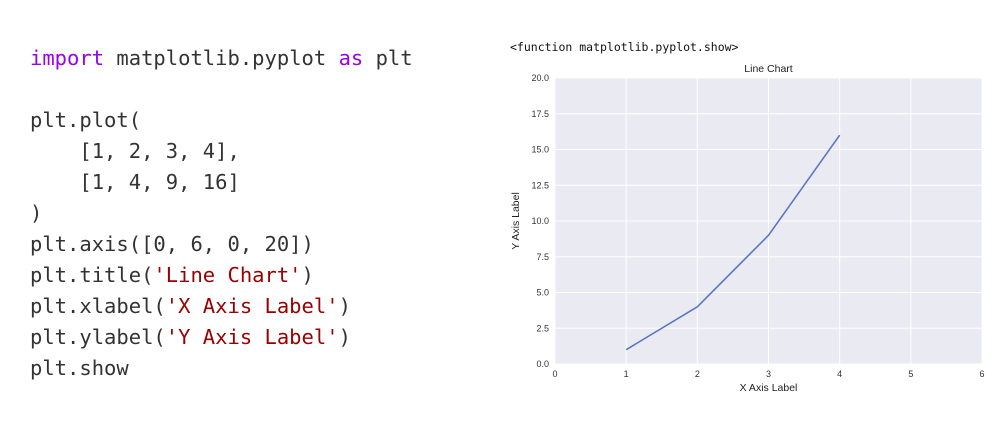  What do you see at coordinates (221, 120) in the screenshot?
I see `code-line: plt.plot(` at bounding box center [221, 120].